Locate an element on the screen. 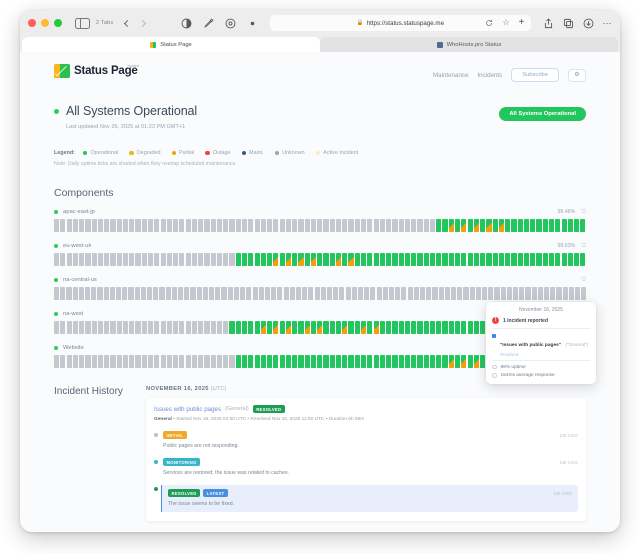 The image size is (640, 554). uptime-tick-bar is located at coordinates (320, 225).